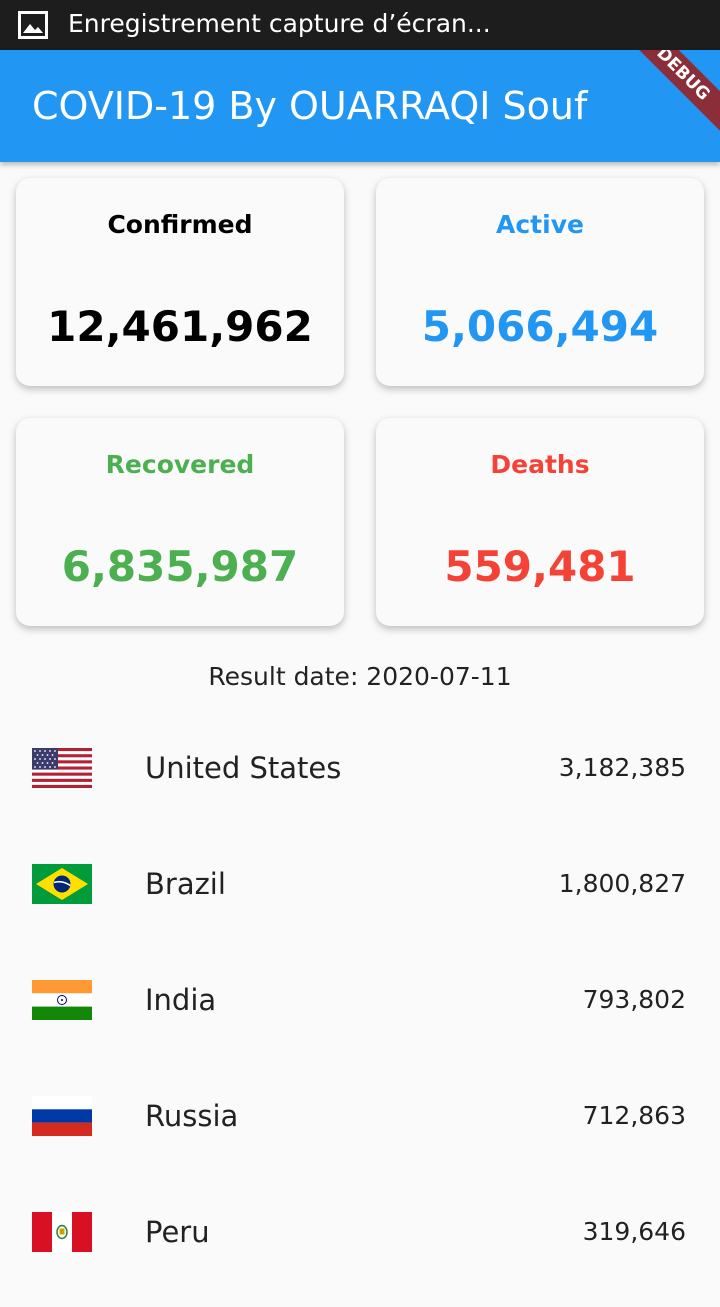  Describe the element at coordinates (243, 768) in the screenshot. I see `country-name: United States` at that location.